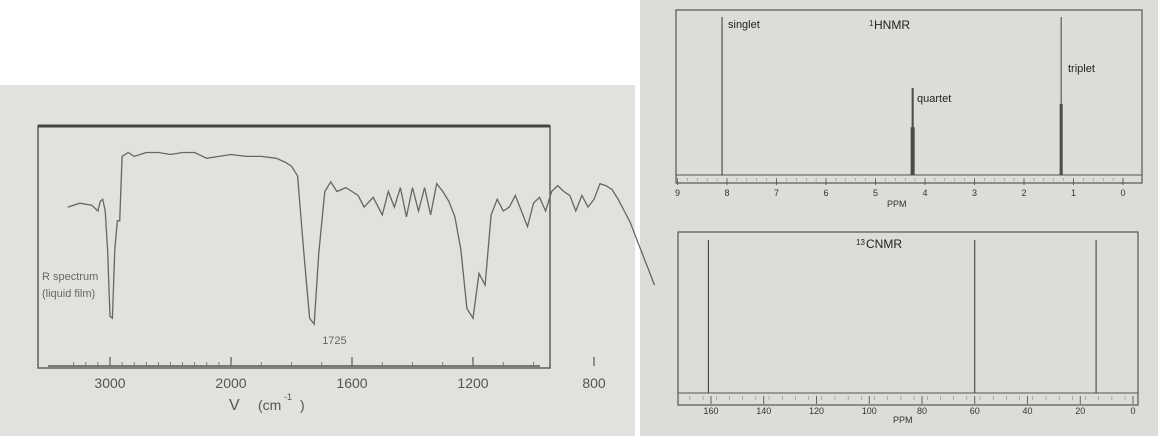  I want to click on ir-xlabel-unit: (cm, so click(269, 405).